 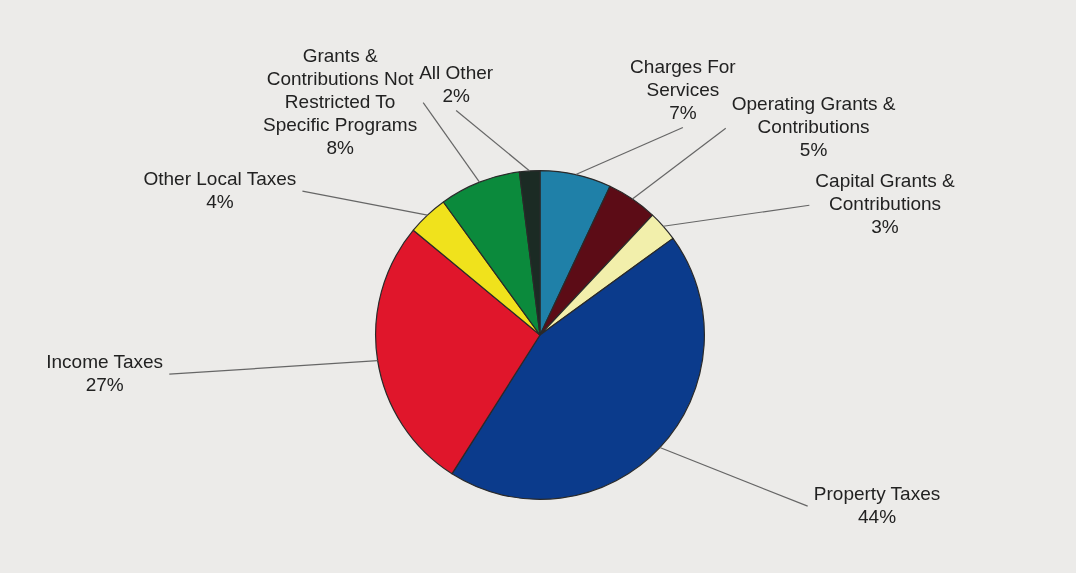 I want to click on data-label: 2%, so click(x=456, y=96).